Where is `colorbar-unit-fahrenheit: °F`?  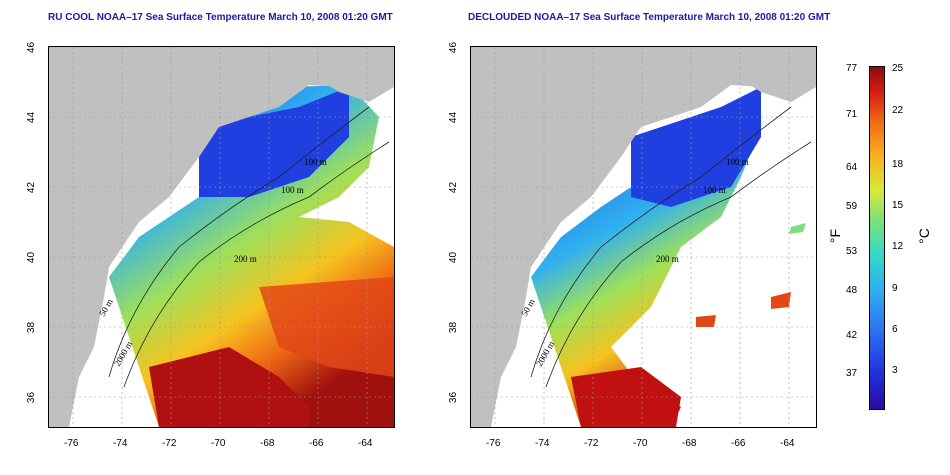
colorbar-unit-fahrenheit: °F is located at coordinates (835, 236).